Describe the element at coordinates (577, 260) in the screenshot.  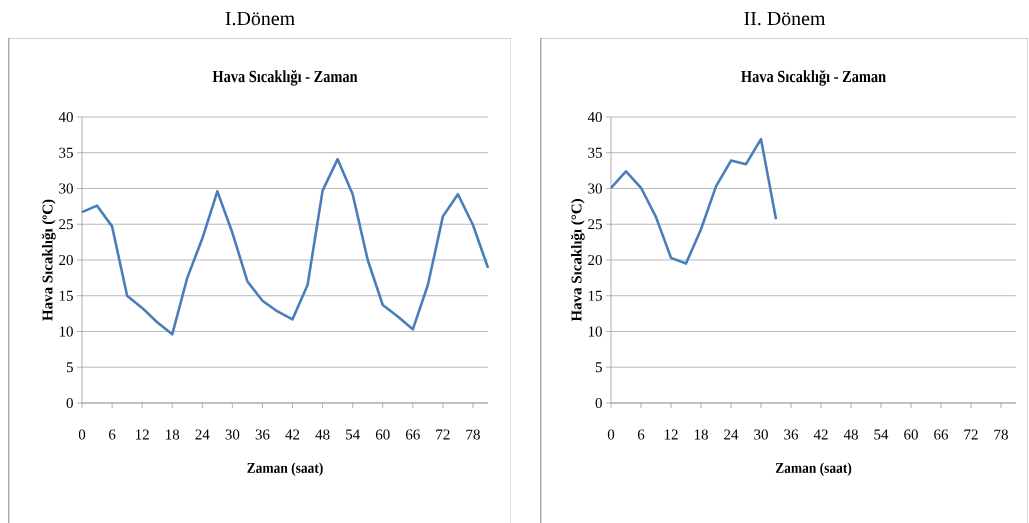
I see `y-axis-title: Hava Sıcaklığı (°C)` at that location.